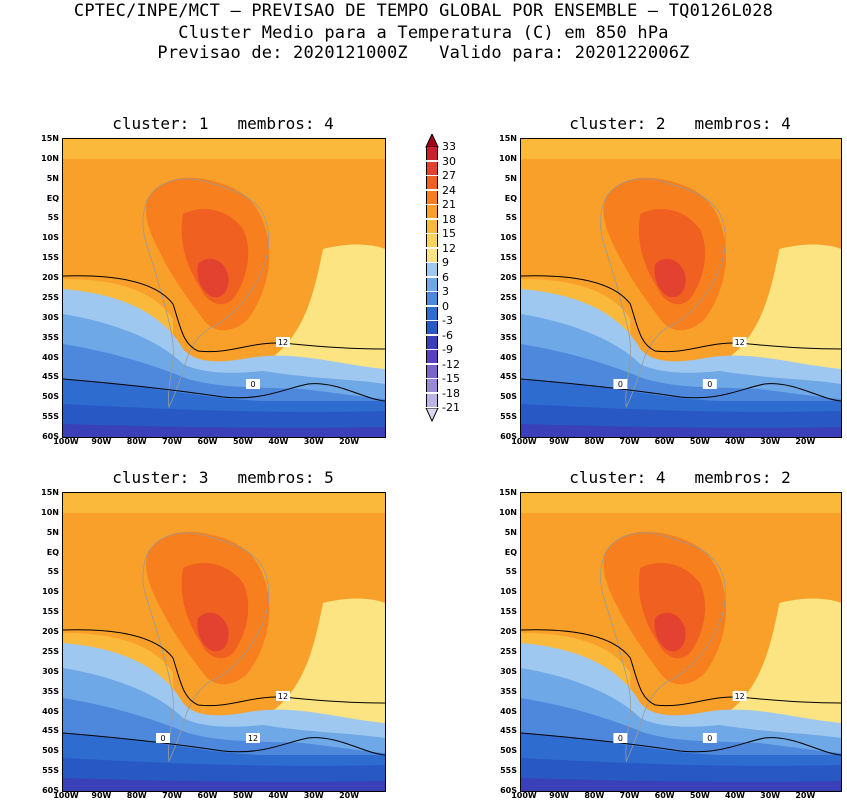 The image size is (847, 803). What do you see at coordinates (680, 123) in the screenshot?
I see `panel-title-2: cluster: 2 membros: 4` at bounding box center [680, 123].